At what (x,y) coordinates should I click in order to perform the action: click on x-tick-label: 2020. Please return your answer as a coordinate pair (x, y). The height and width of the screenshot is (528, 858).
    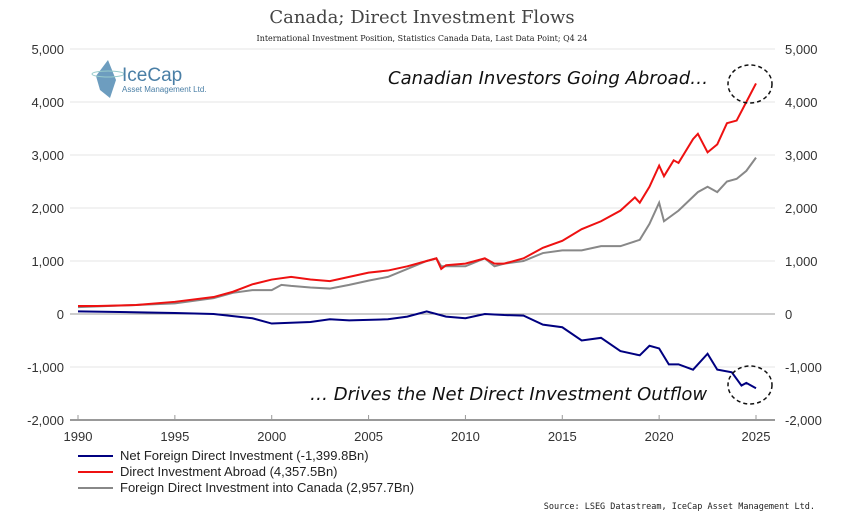
    Looking at the image, I should click on (659, 436).